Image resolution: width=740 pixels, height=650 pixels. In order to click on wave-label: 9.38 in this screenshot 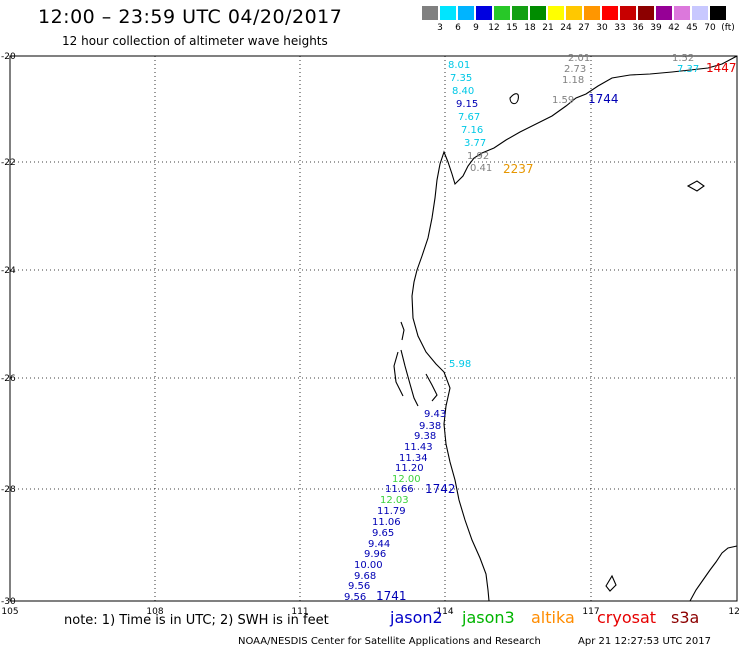, I will do `click(425, 436)`.